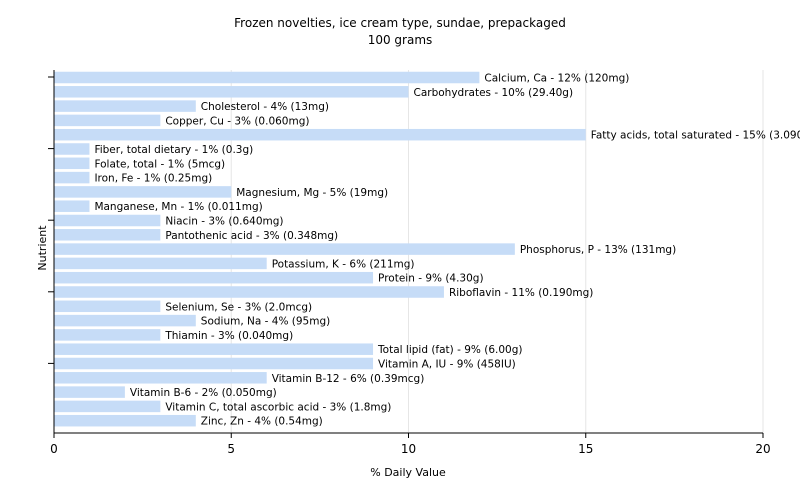  What do you see at coordinates (343, 264) in the screenshot?
I see `bar-label: Potassium, K - 6% (211mg)` at bounding box center [343, 264].